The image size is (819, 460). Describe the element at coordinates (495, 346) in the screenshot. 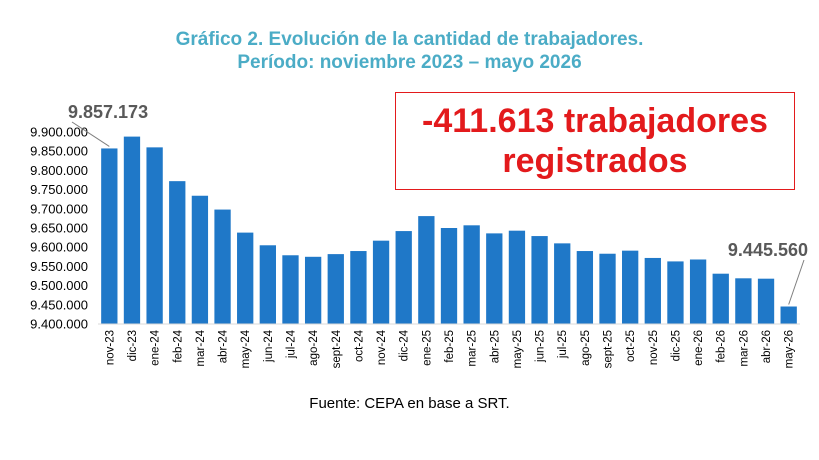

I see `x-tick-label: abr-25` at that location.